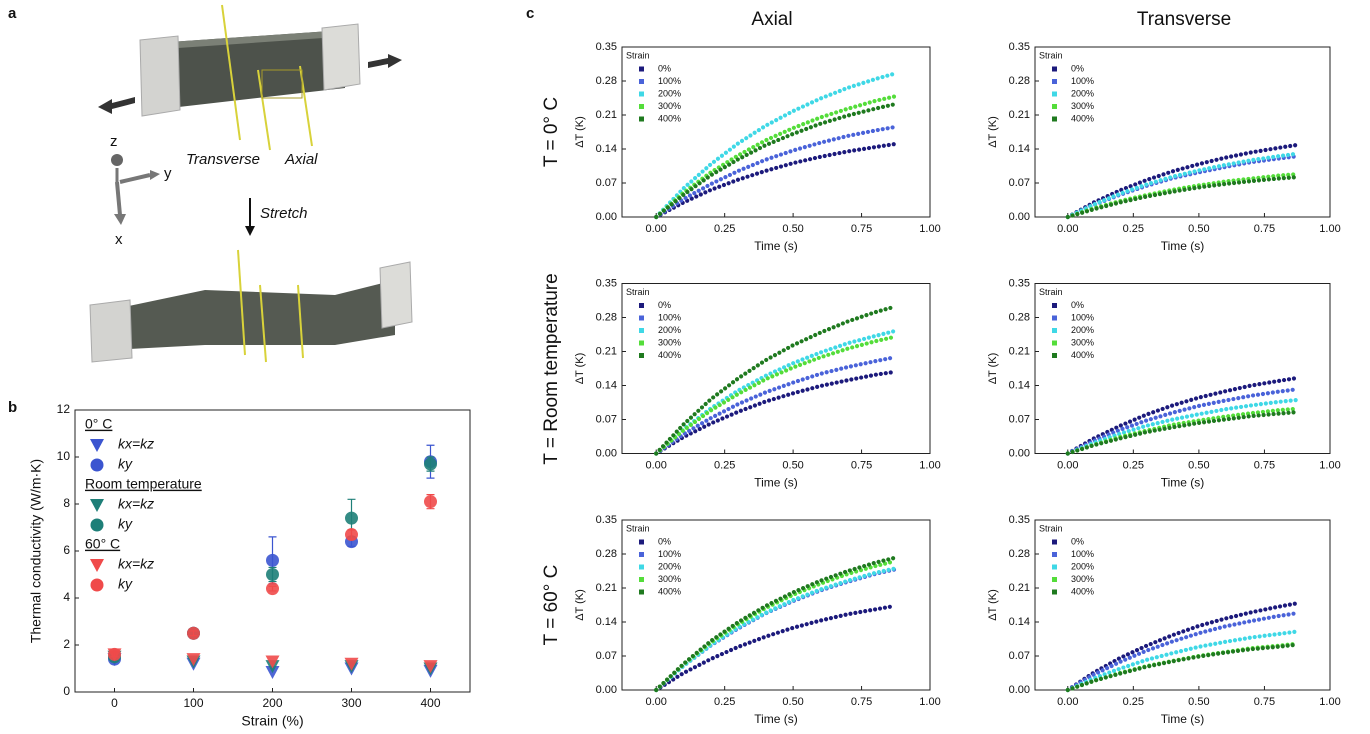 The height and width of the screenshot is (734, 1370). I want to click on row-title: T = Room temperature, so click(551, 368).